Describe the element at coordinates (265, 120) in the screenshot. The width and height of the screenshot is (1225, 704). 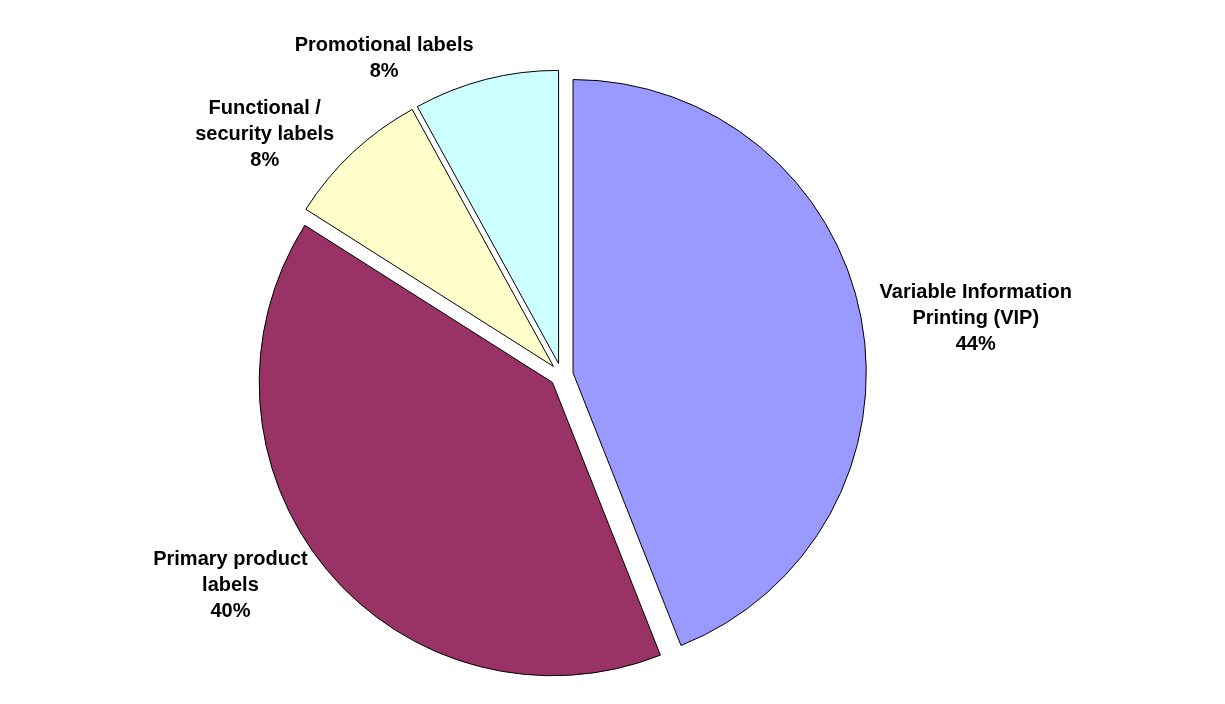
I see `slice-label: Functional / security labels` at that location.